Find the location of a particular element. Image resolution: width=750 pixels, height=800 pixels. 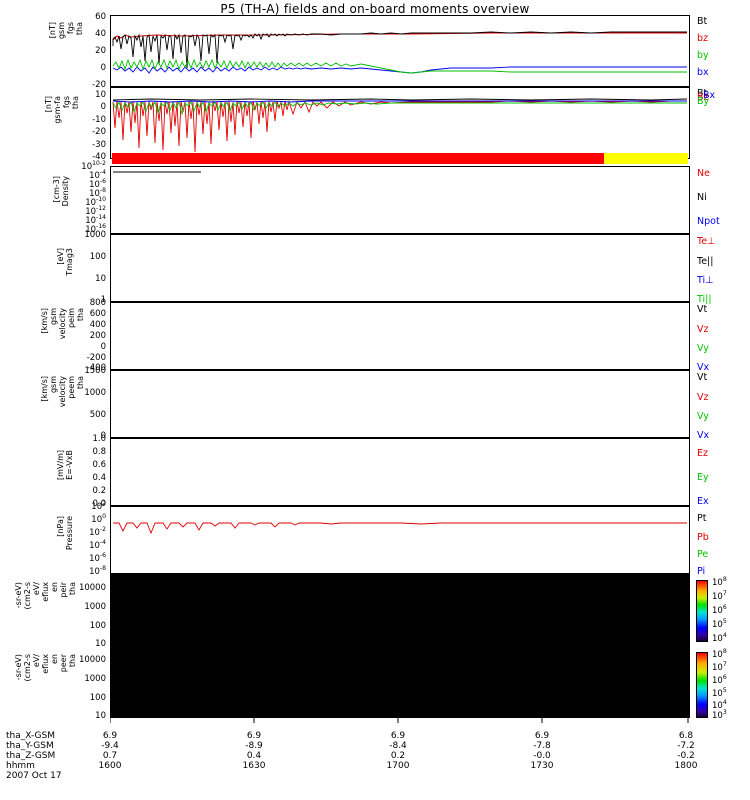

legend-ti-para: Ti|| is located at coordinates (704, 299).